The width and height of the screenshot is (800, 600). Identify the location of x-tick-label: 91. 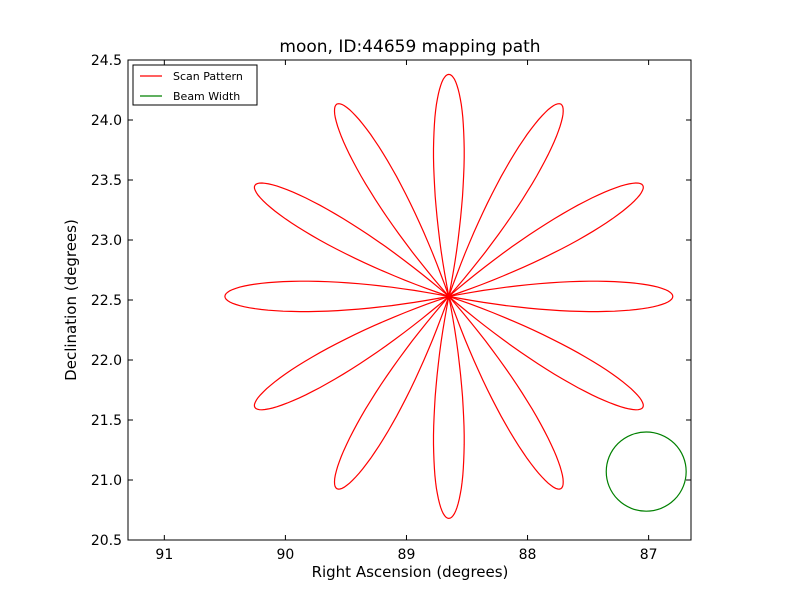
(164, 555).